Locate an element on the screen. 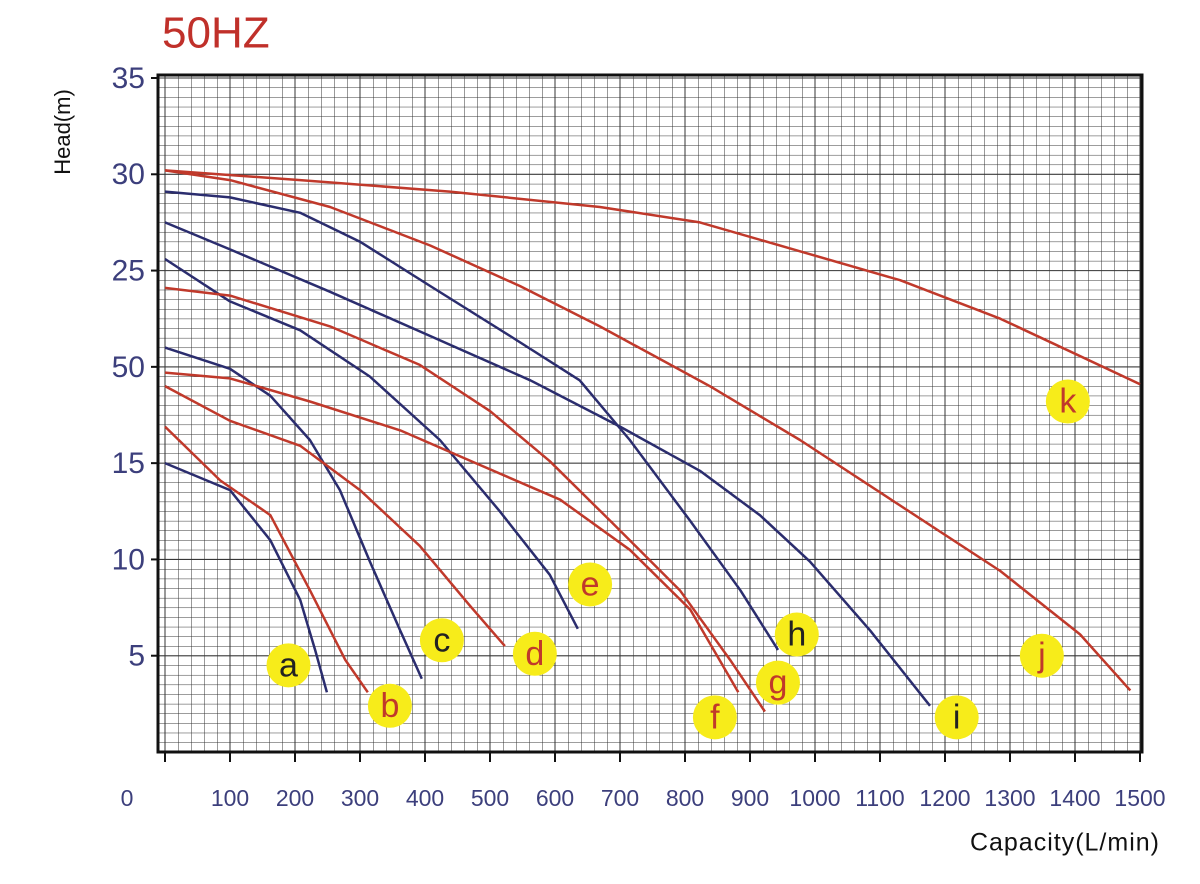  y-axis-label: Head(m) is located at coordinates (62, 132).